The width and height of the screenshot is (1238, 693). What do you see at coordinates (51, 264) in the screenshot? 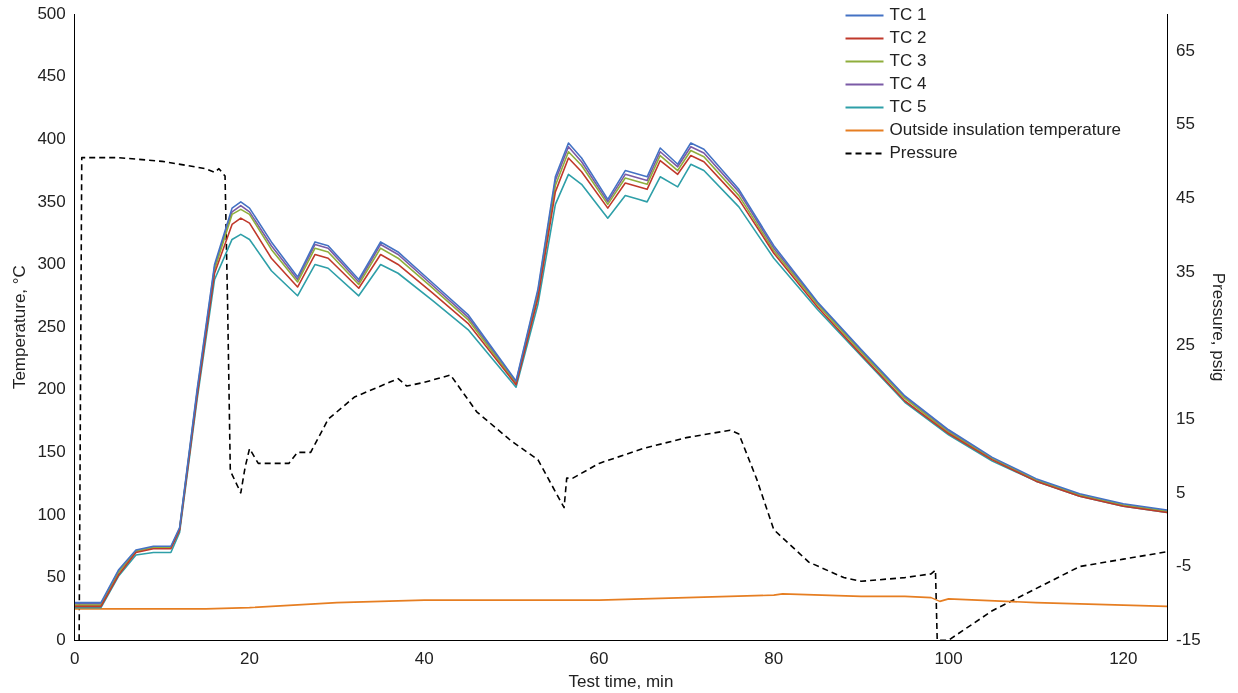
I see `y-tick-label: 300` at bounding box center [51, 264].